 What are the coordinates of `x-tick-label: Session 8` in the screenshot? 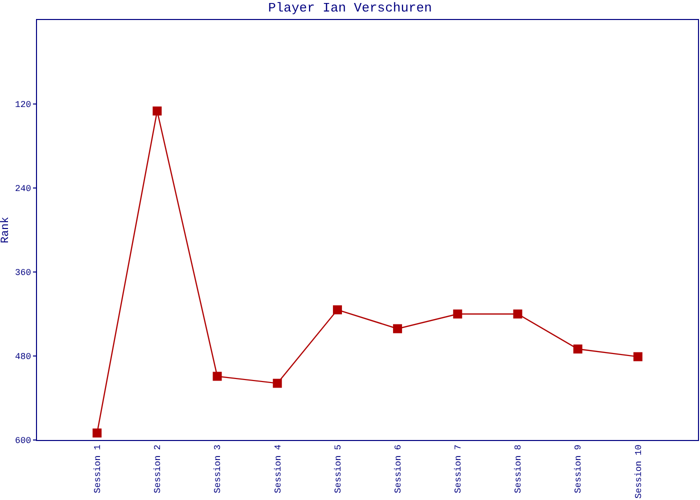 It's located at (519, 469).